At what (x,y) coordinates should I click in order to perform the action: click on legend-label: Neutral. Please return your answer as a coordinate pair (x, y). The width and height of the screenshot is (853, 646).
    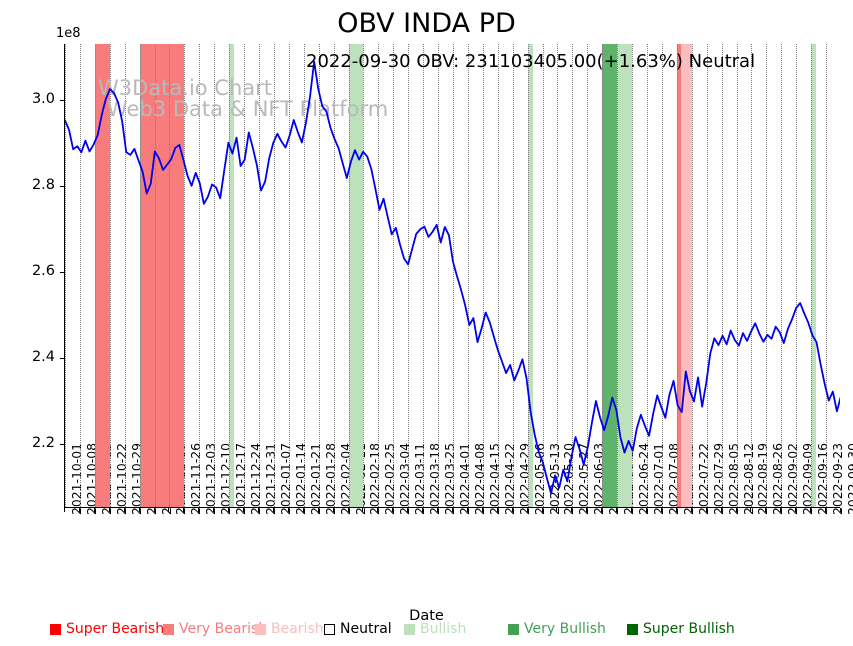
    Looking at the image, I should click on (366, 629).